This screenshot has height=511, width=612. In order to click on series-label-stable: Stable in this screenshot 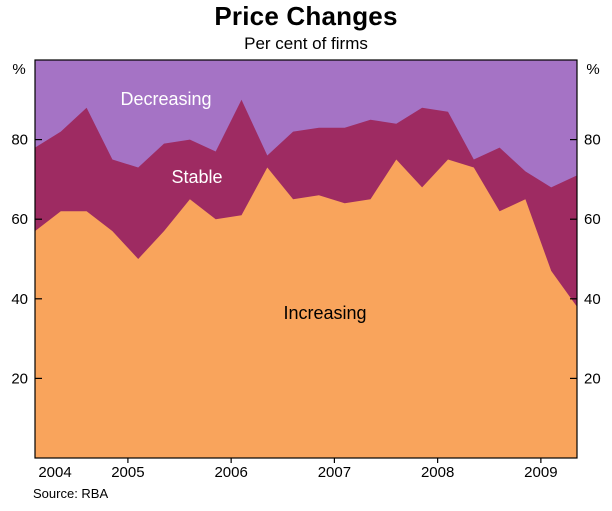, I will do `click(197, 177)`.